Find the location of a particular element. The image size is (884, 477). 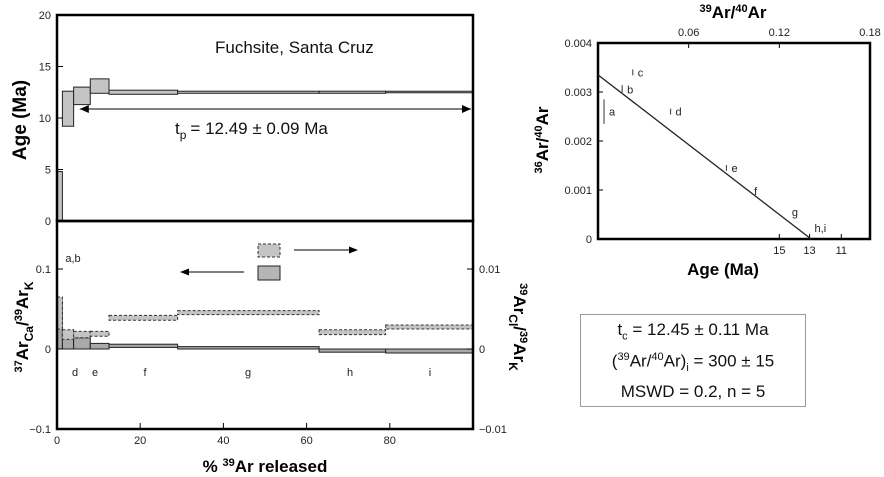

x-axis-label: % 39Ar released is located at coordinates (265, 466).